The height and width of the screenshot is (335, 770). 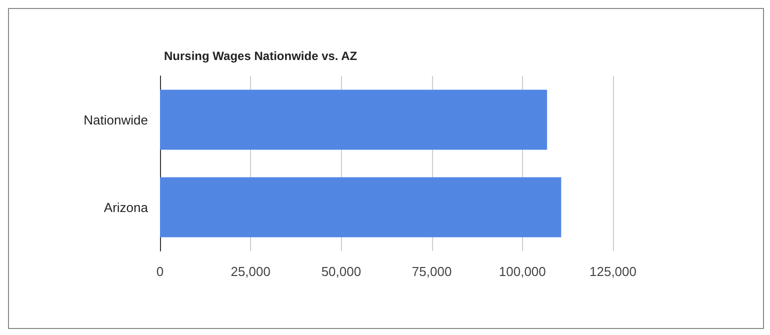 I want to click on x-tick-label: 75,000, so click(x=432, y=271).